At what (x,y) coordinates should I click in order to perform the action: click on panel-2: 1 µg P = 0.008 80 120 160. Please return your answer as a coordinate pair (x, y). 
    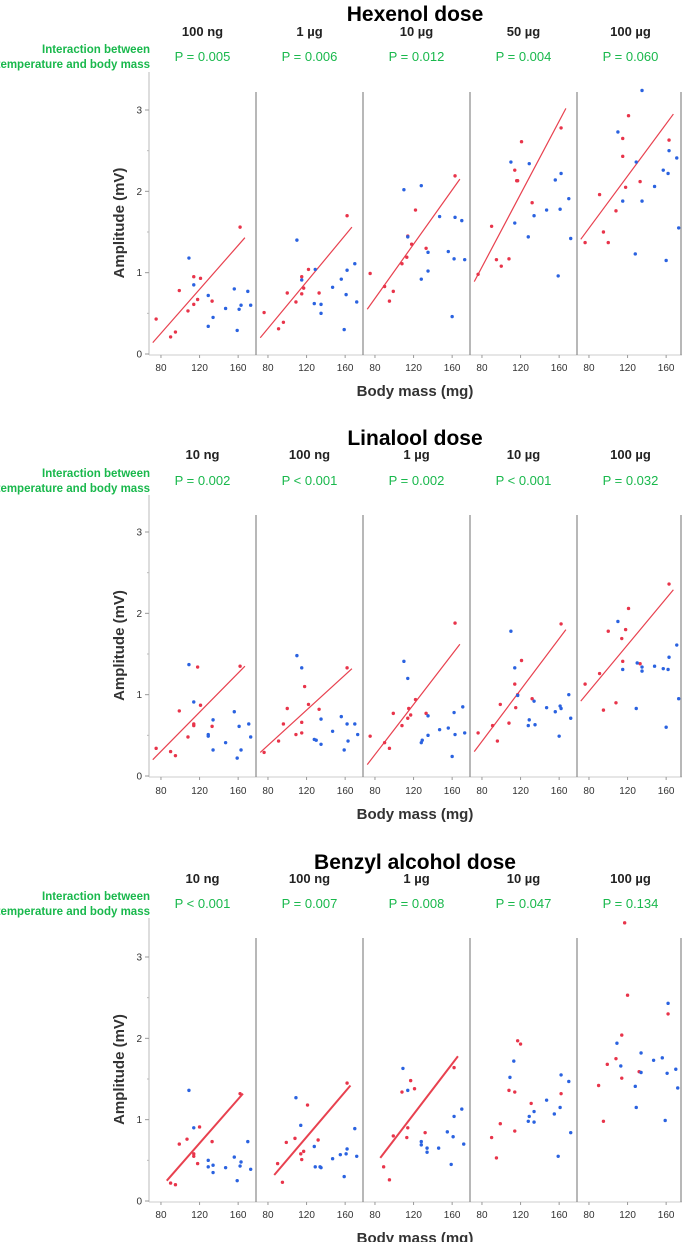
    Looking at the image, I should click on (414, 1046).